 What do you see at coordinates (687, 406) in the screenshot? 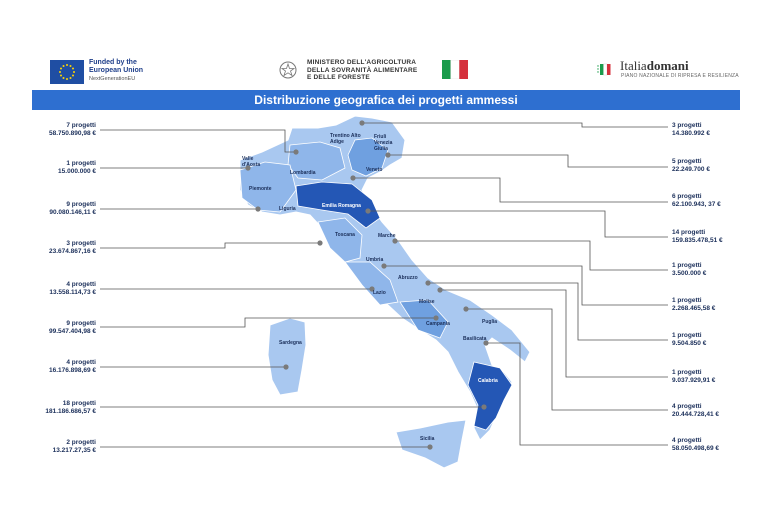
I see `right-label-9-count: 4 progetti` at bounding box center [687, 406].